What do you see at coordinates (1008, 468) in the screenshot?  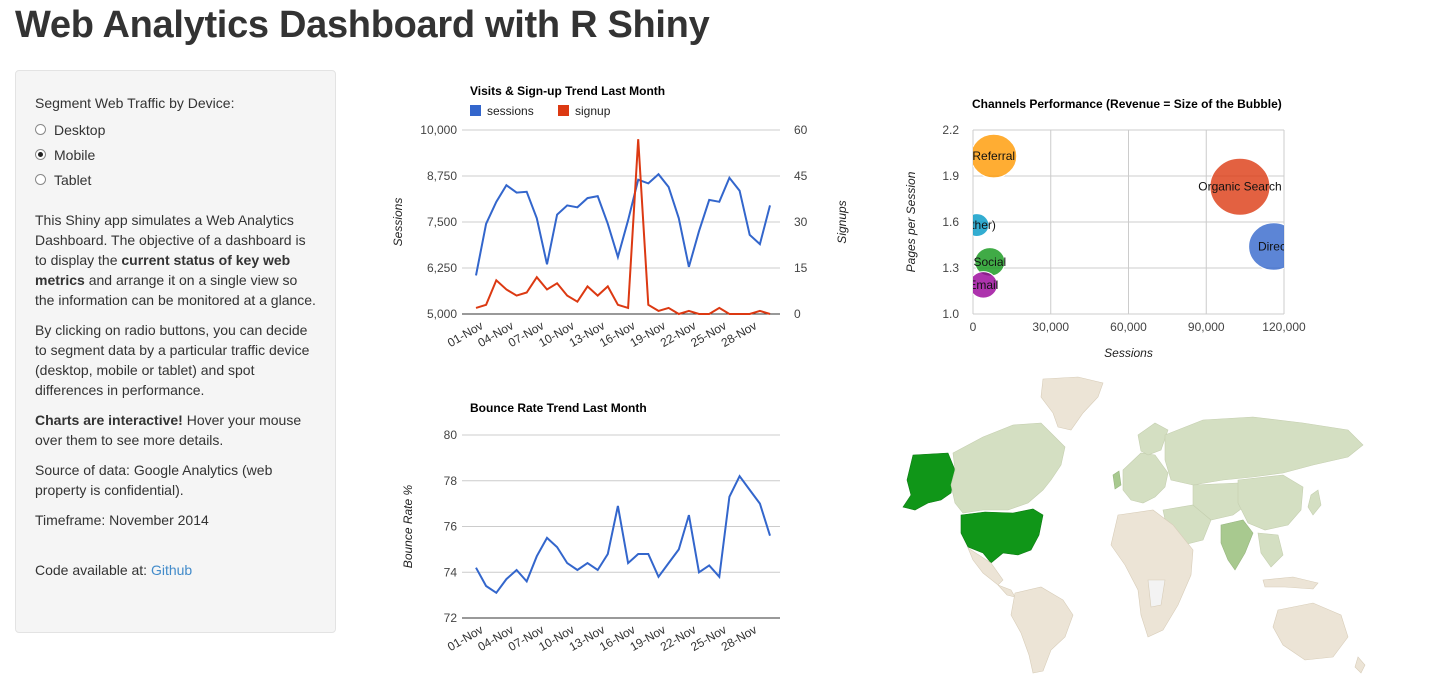 I see `map-canada` at bounding box center [1008, 468].